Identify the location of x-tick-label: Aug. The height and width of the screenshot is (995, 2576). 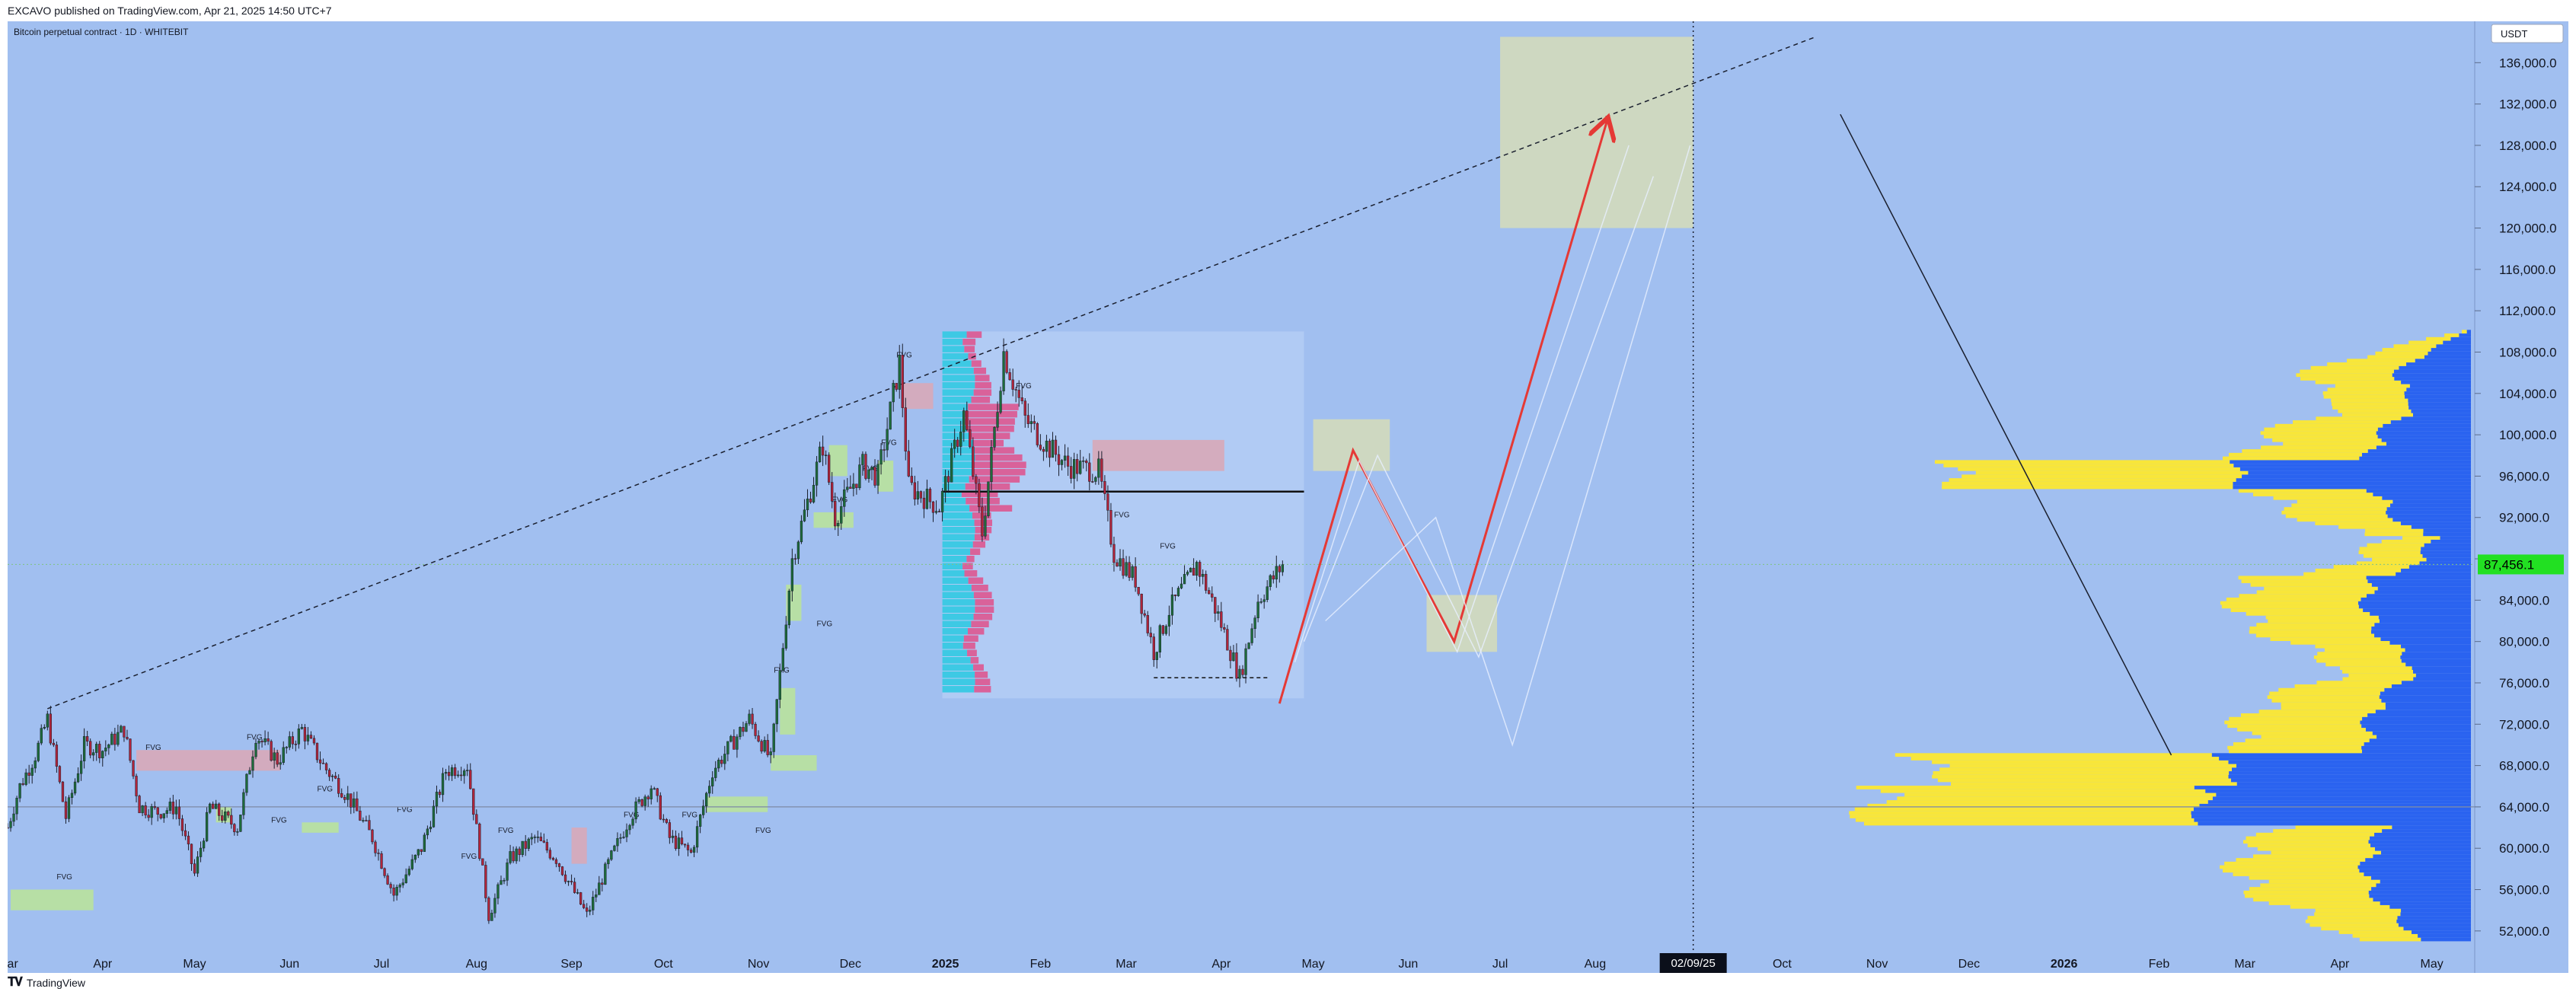
(1595, 965).